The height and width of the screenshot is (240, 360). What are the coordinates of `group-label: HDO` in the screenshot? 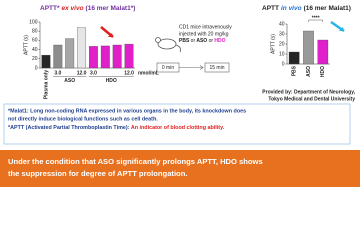 It's located at (111, 81).